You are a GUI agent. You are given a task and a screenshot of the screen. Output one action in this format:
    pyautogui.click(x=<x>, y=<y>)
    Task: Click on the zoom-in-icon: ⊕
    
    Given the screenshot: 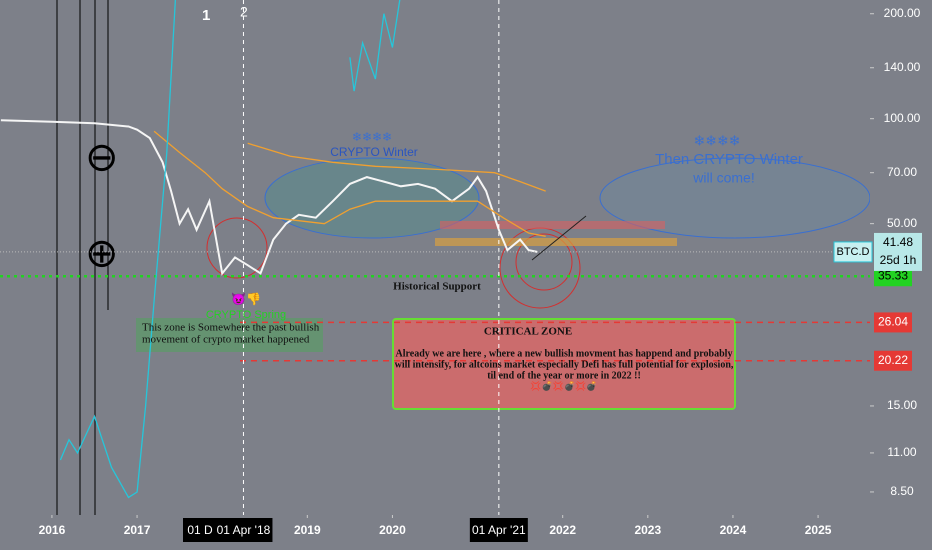 What is the action you would take?
    pyautogui.click(x=102, y=254)
    